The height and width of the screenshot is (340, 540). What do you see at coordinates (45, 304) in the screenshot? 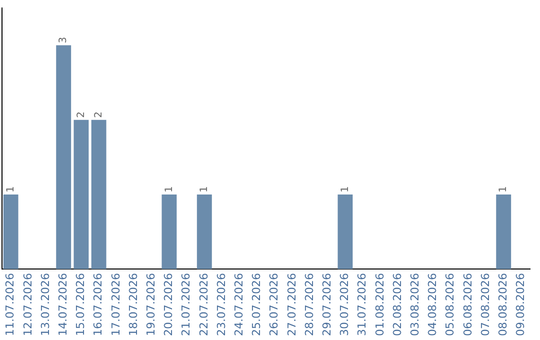
I see `x-tick-label: 13.07.2026` at bounding box center [45, 304].